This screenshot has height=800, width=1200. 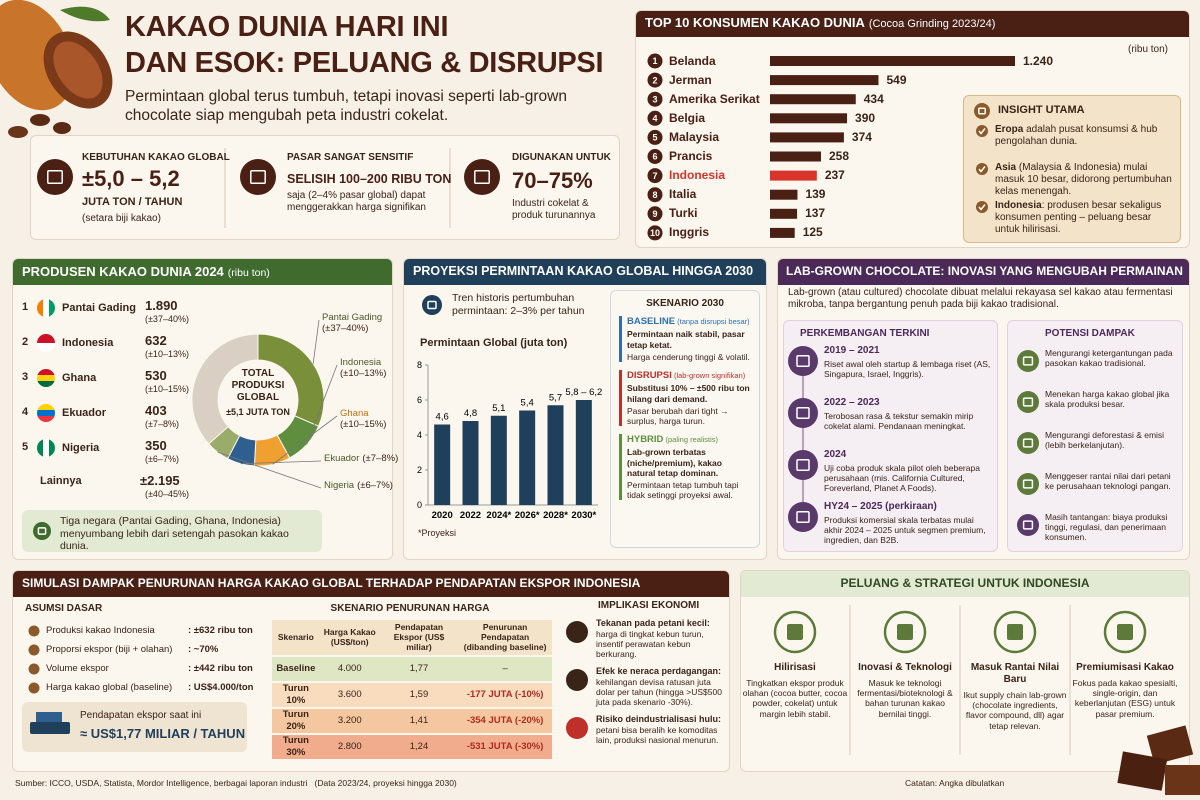 I want to click on category-label: Indonesia, so click(x=697, y=175).